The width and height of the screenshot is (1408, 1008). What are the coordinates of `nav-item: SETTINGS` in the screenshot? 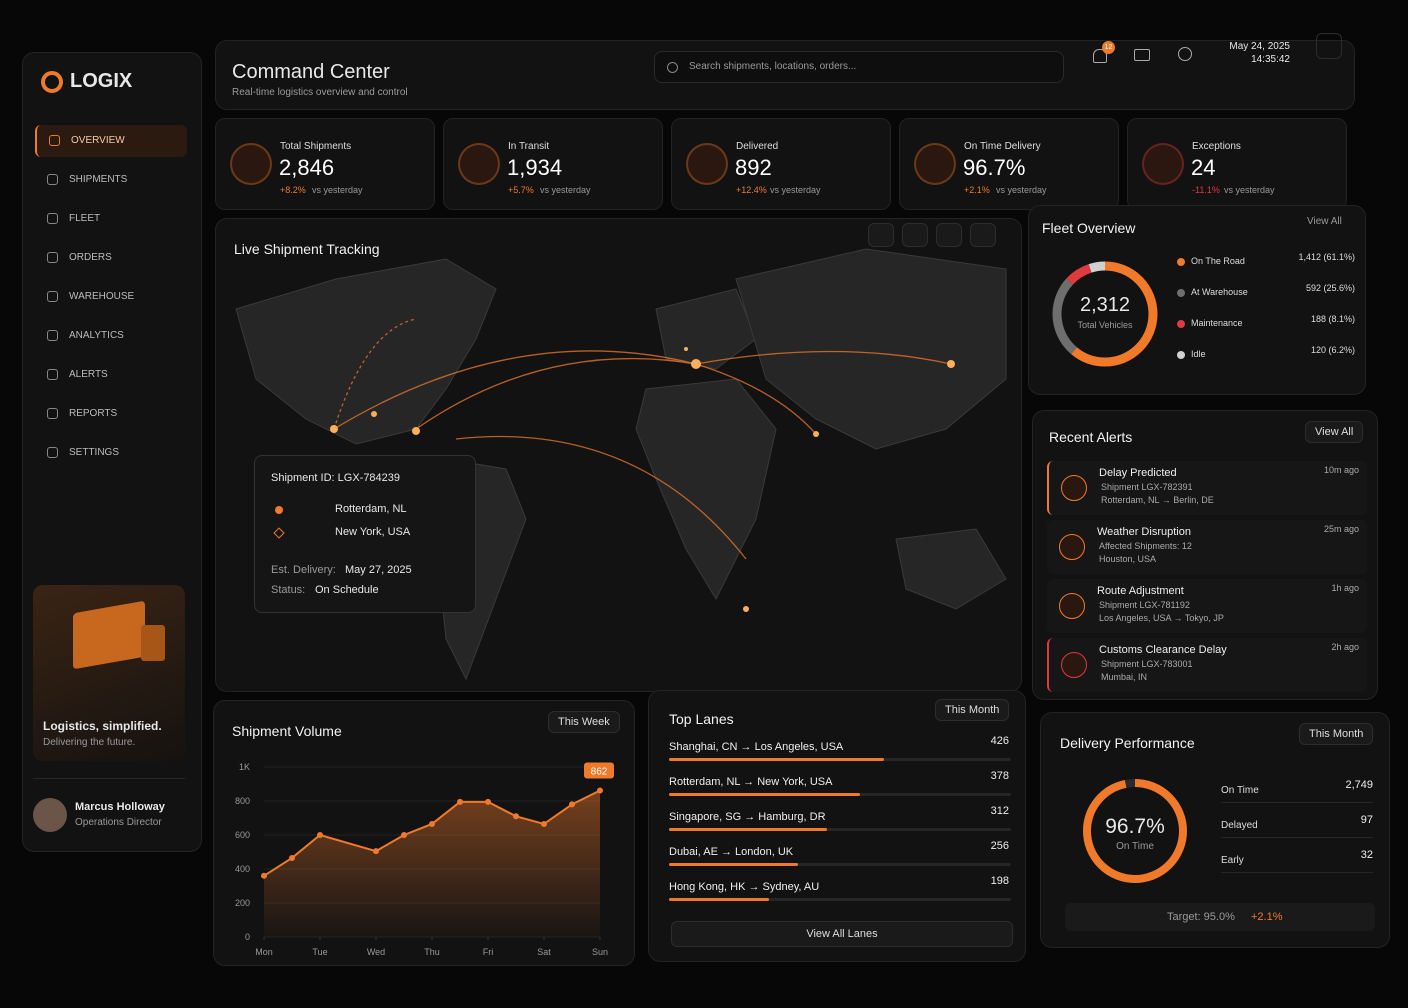 It's located at (111, 453).